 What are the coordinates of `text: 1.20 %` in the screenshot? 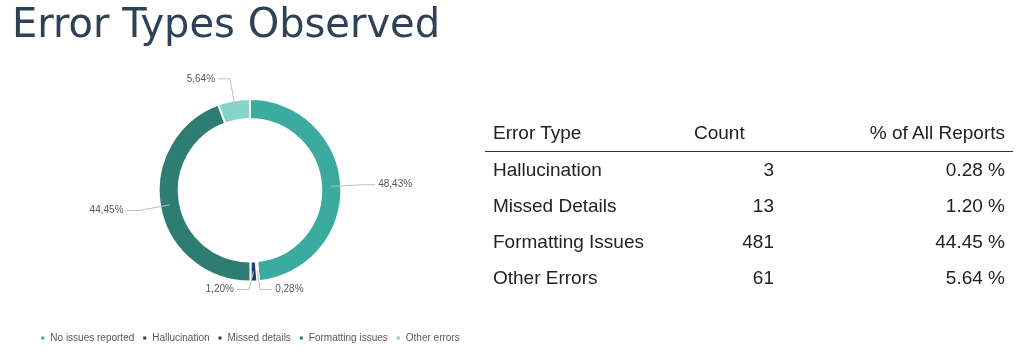 It's located at (975, 206).